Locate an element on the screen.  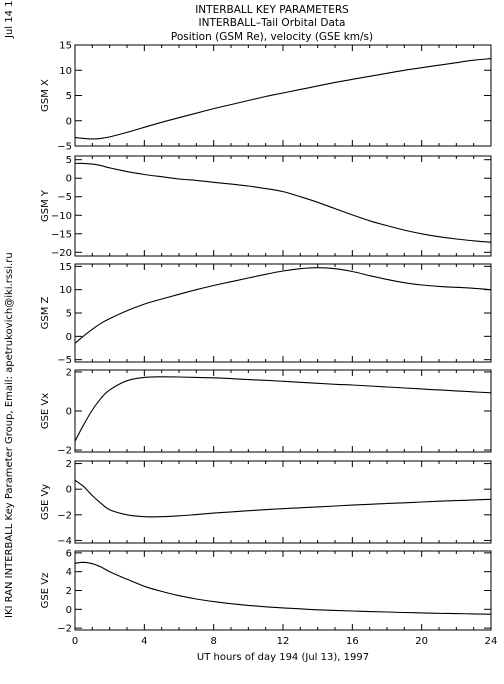
panel-5: −4 −2 0 2 GSE Vy is located at coordinates (266, 503).